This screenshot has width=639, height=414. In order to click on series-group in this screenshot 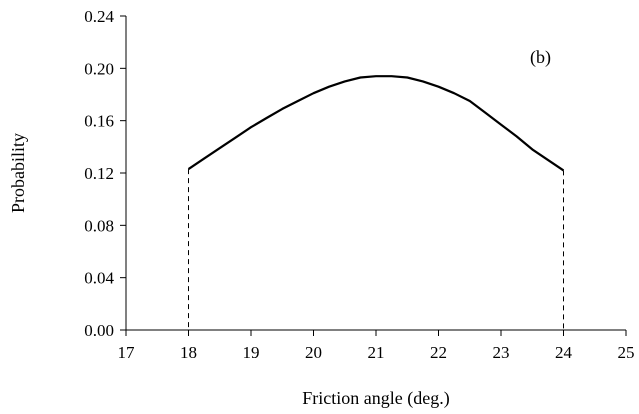, I will do `click(376, 123)`.